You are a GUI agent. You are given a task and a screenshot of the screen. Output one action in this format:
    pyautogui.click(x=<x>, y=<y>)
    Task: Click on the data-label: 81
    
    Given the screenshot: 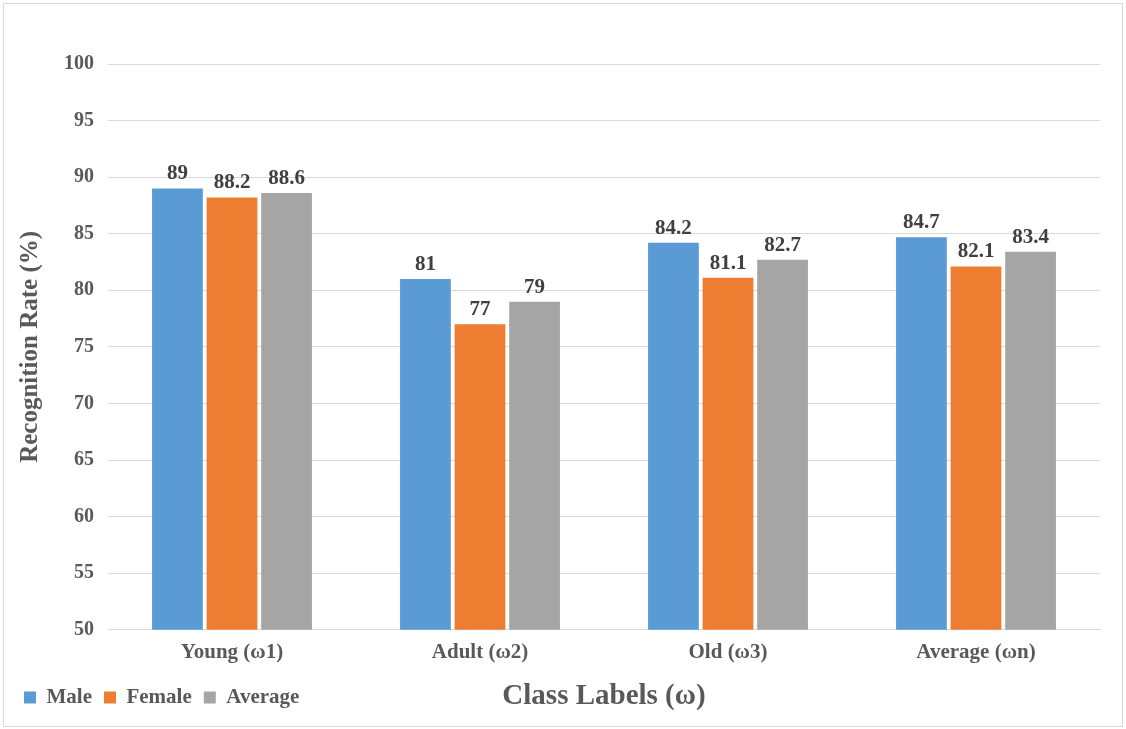 What is the action you would take?
    pyautogui.click(x=425, y=262)
    